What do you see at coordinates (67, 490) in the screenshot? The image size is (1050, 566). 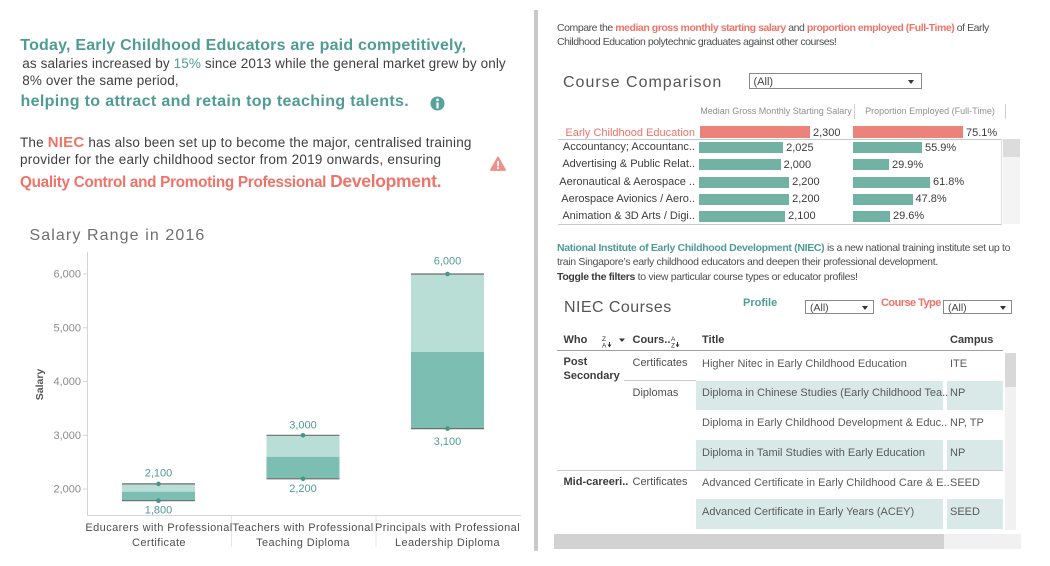 I see `svg-text: 2,000` at bounding box center [67, 490].